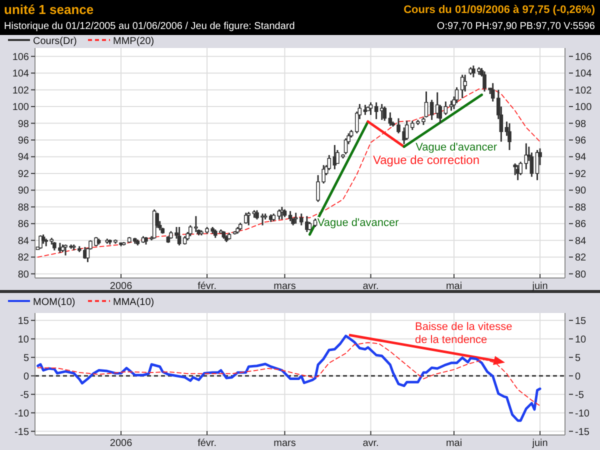 The image size is (600, 450). What do you see at coordinates (21, 90) in the screenshot?
I see `y-tick-label: 102` at bounding box center [21, 90].